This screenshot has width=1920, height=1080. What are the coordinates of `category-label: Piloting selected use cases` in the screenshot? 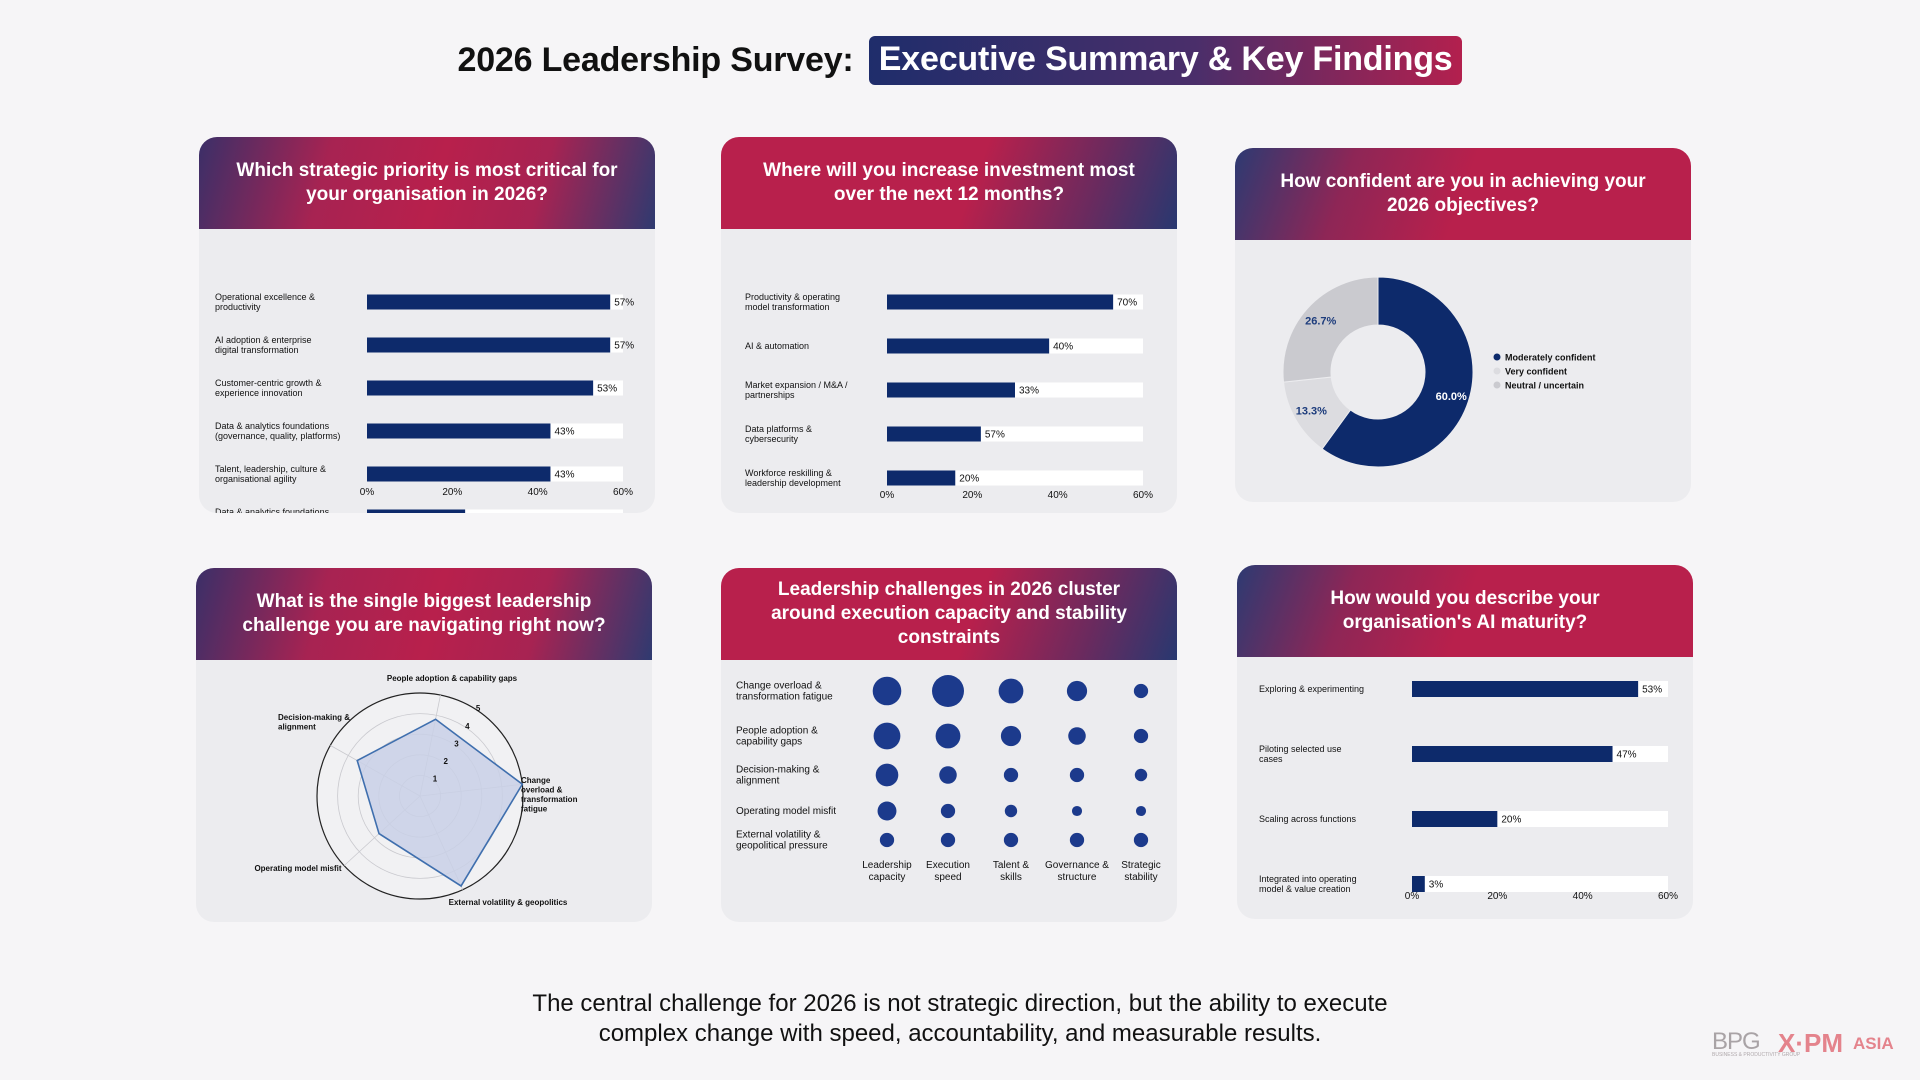 It's located at (1300, 754).